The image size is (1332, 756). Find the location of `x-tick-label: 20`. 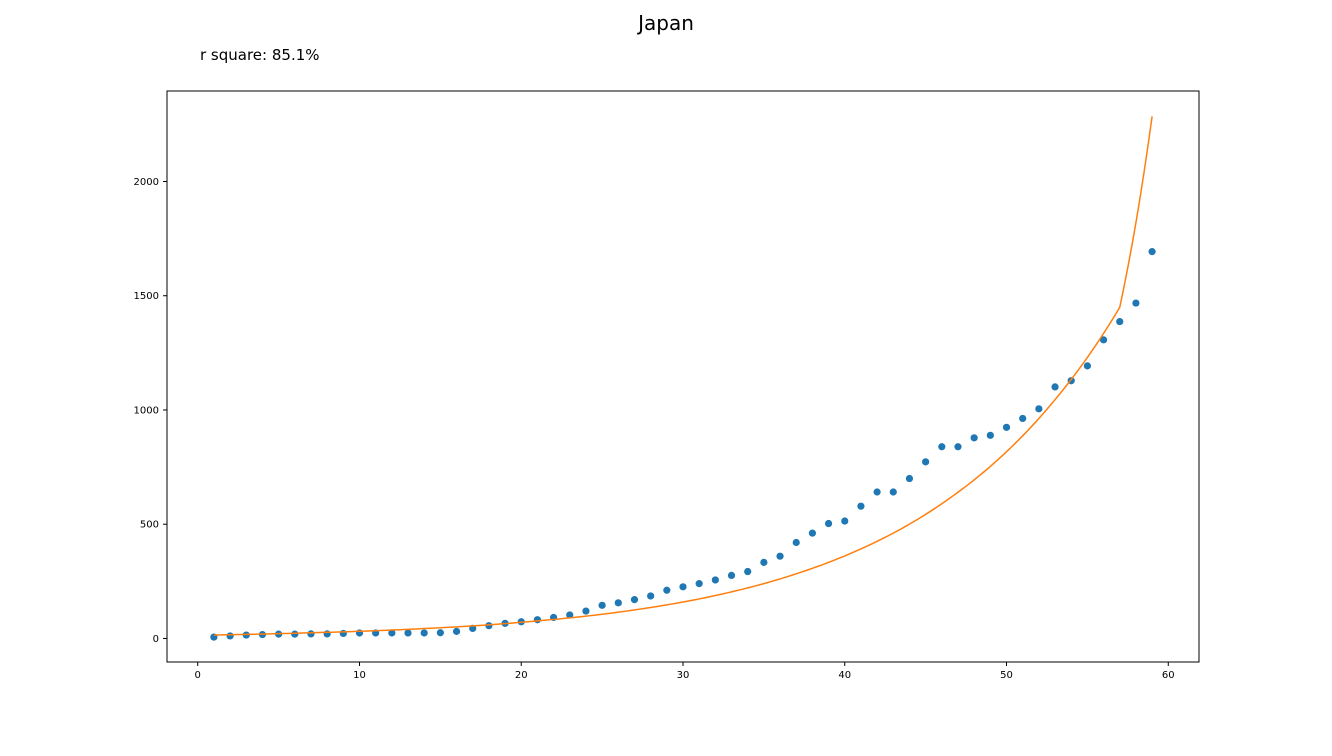

x-tick-label: 20 is located at coordinates (521, 675).